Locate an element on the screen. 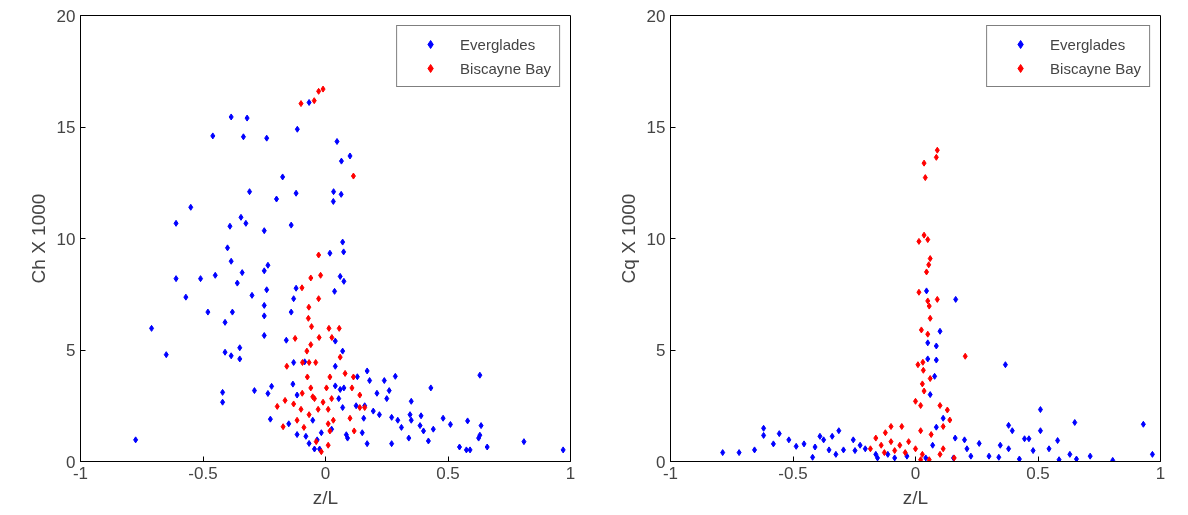 The image size is (1188, 515). y-tick-label: 5 is located at coordinates (71, 350).